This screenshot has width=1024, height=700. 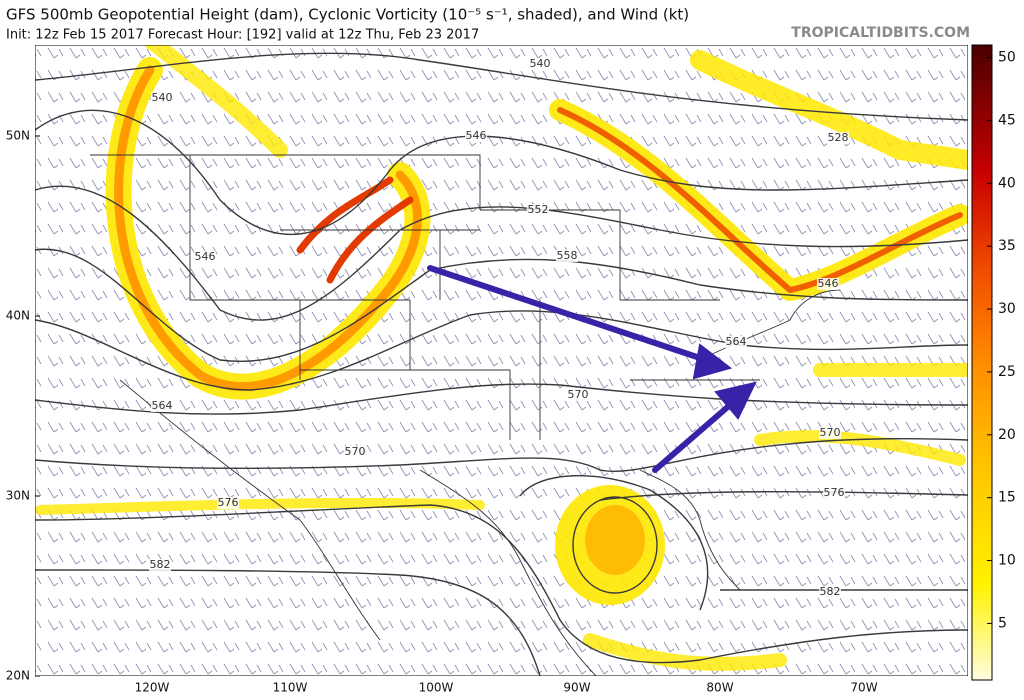 I want to click on lon-label: 90W, so click(x=576, y=688).